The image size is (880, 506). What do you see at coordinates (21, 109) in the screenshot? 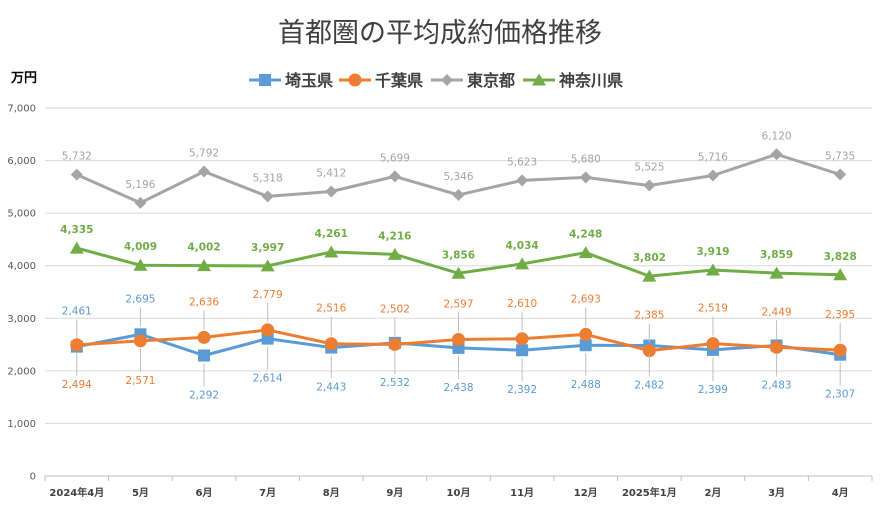
I see `y-tick-label: 7,000` at bounding box center [21, 109].